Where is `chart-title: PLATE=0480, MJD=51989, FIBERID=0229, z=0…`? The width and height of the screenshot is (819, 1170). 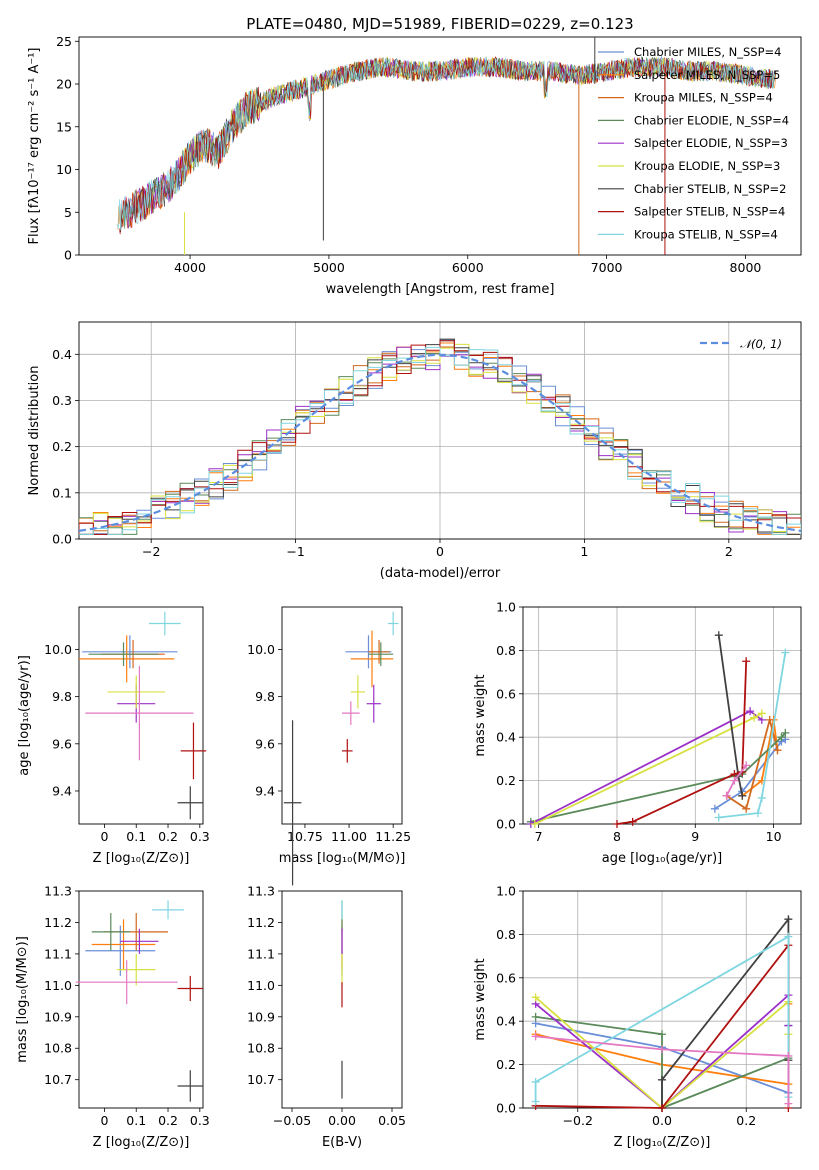
chart-title: PLATE=0480, MJD=51989, FIBERID=0229, z=0… is located at coordinates (439, 24).